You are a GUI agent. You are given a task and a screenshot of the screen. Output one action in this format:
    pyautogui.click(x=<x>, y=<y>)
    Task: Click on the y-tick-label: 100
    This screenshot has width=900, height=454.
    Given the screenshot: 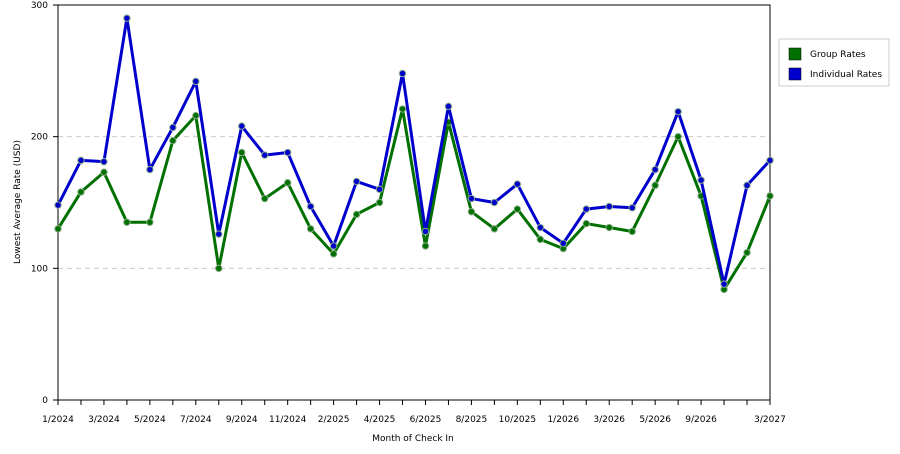 What is the action you would take?
    pyautogui.click(x=39, y=269)
    